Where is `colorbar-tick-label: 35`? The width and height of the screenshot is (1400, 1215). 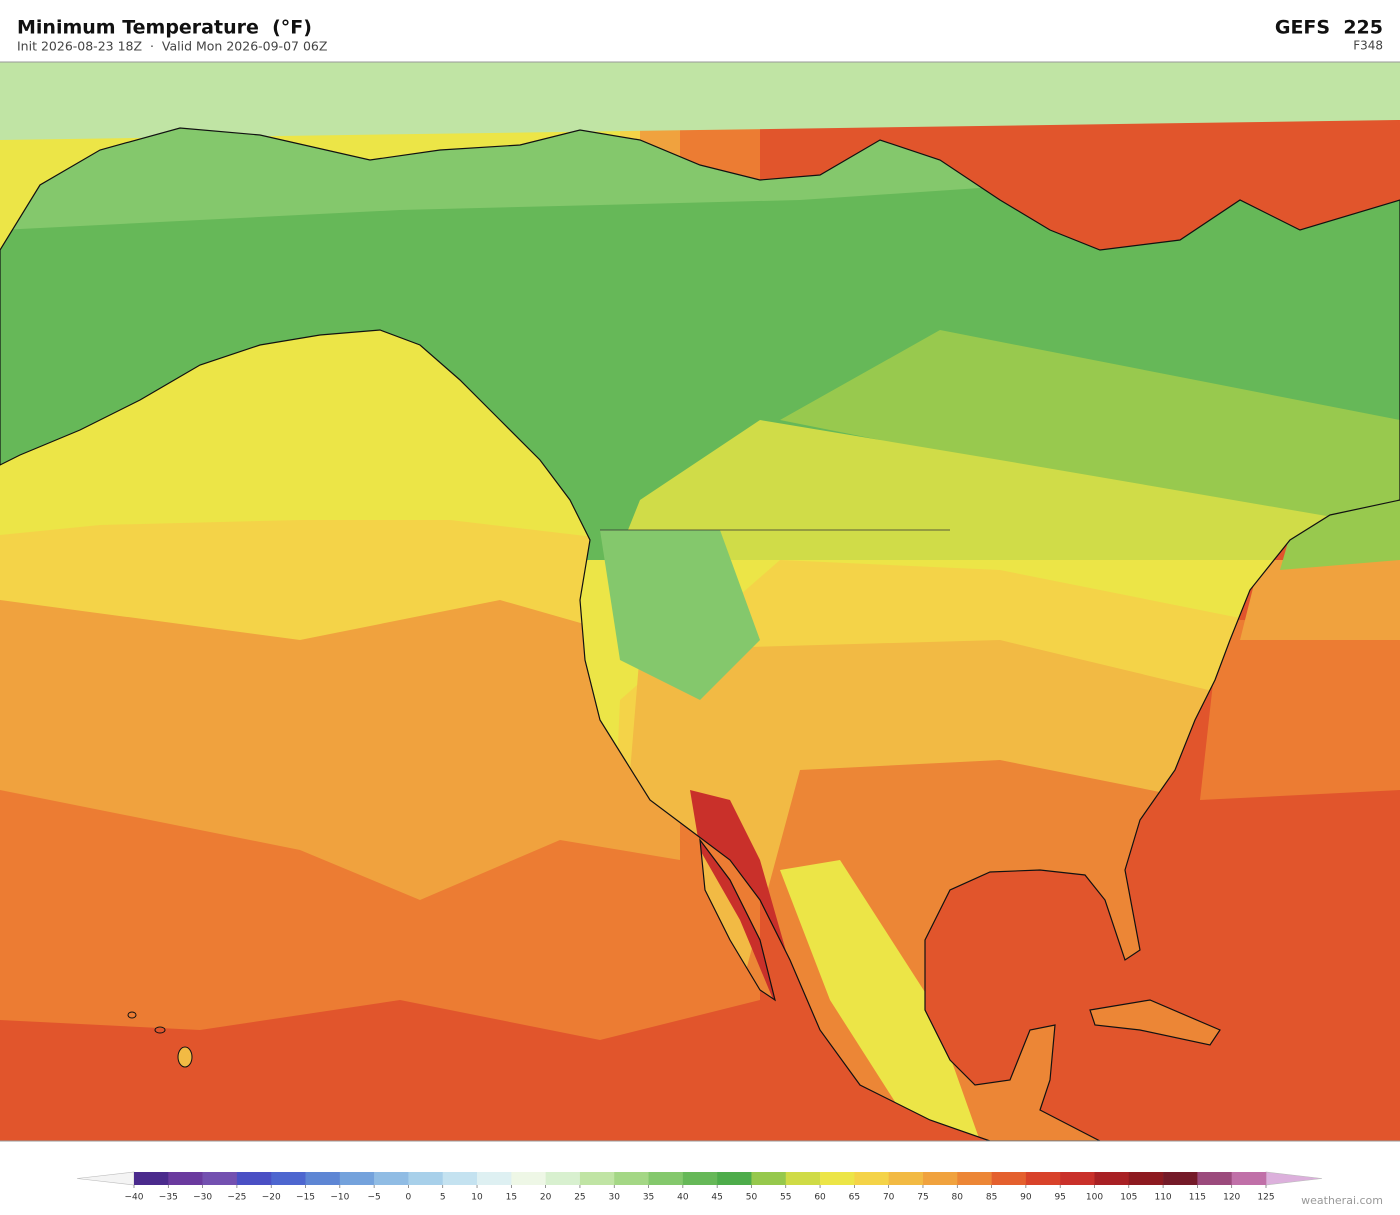 colorbar-tick-label: 35 is located at coordinates (648, 1198).